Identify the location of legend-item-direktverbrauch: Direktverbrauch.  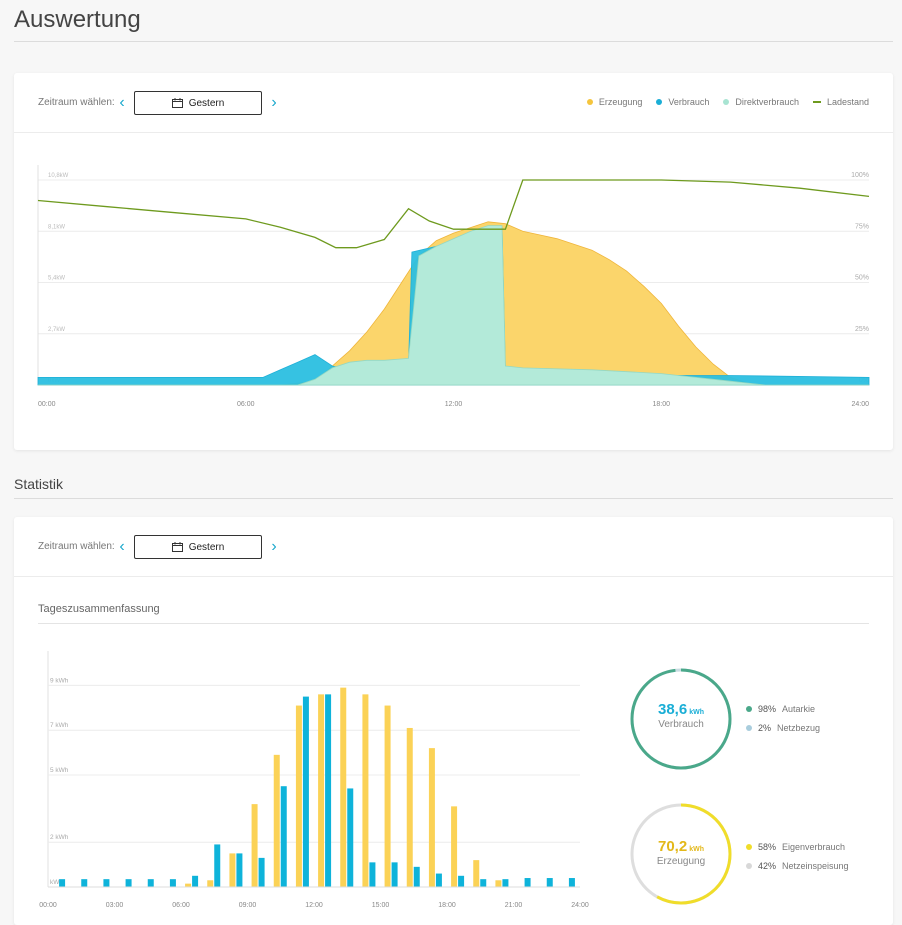
(761, 102).